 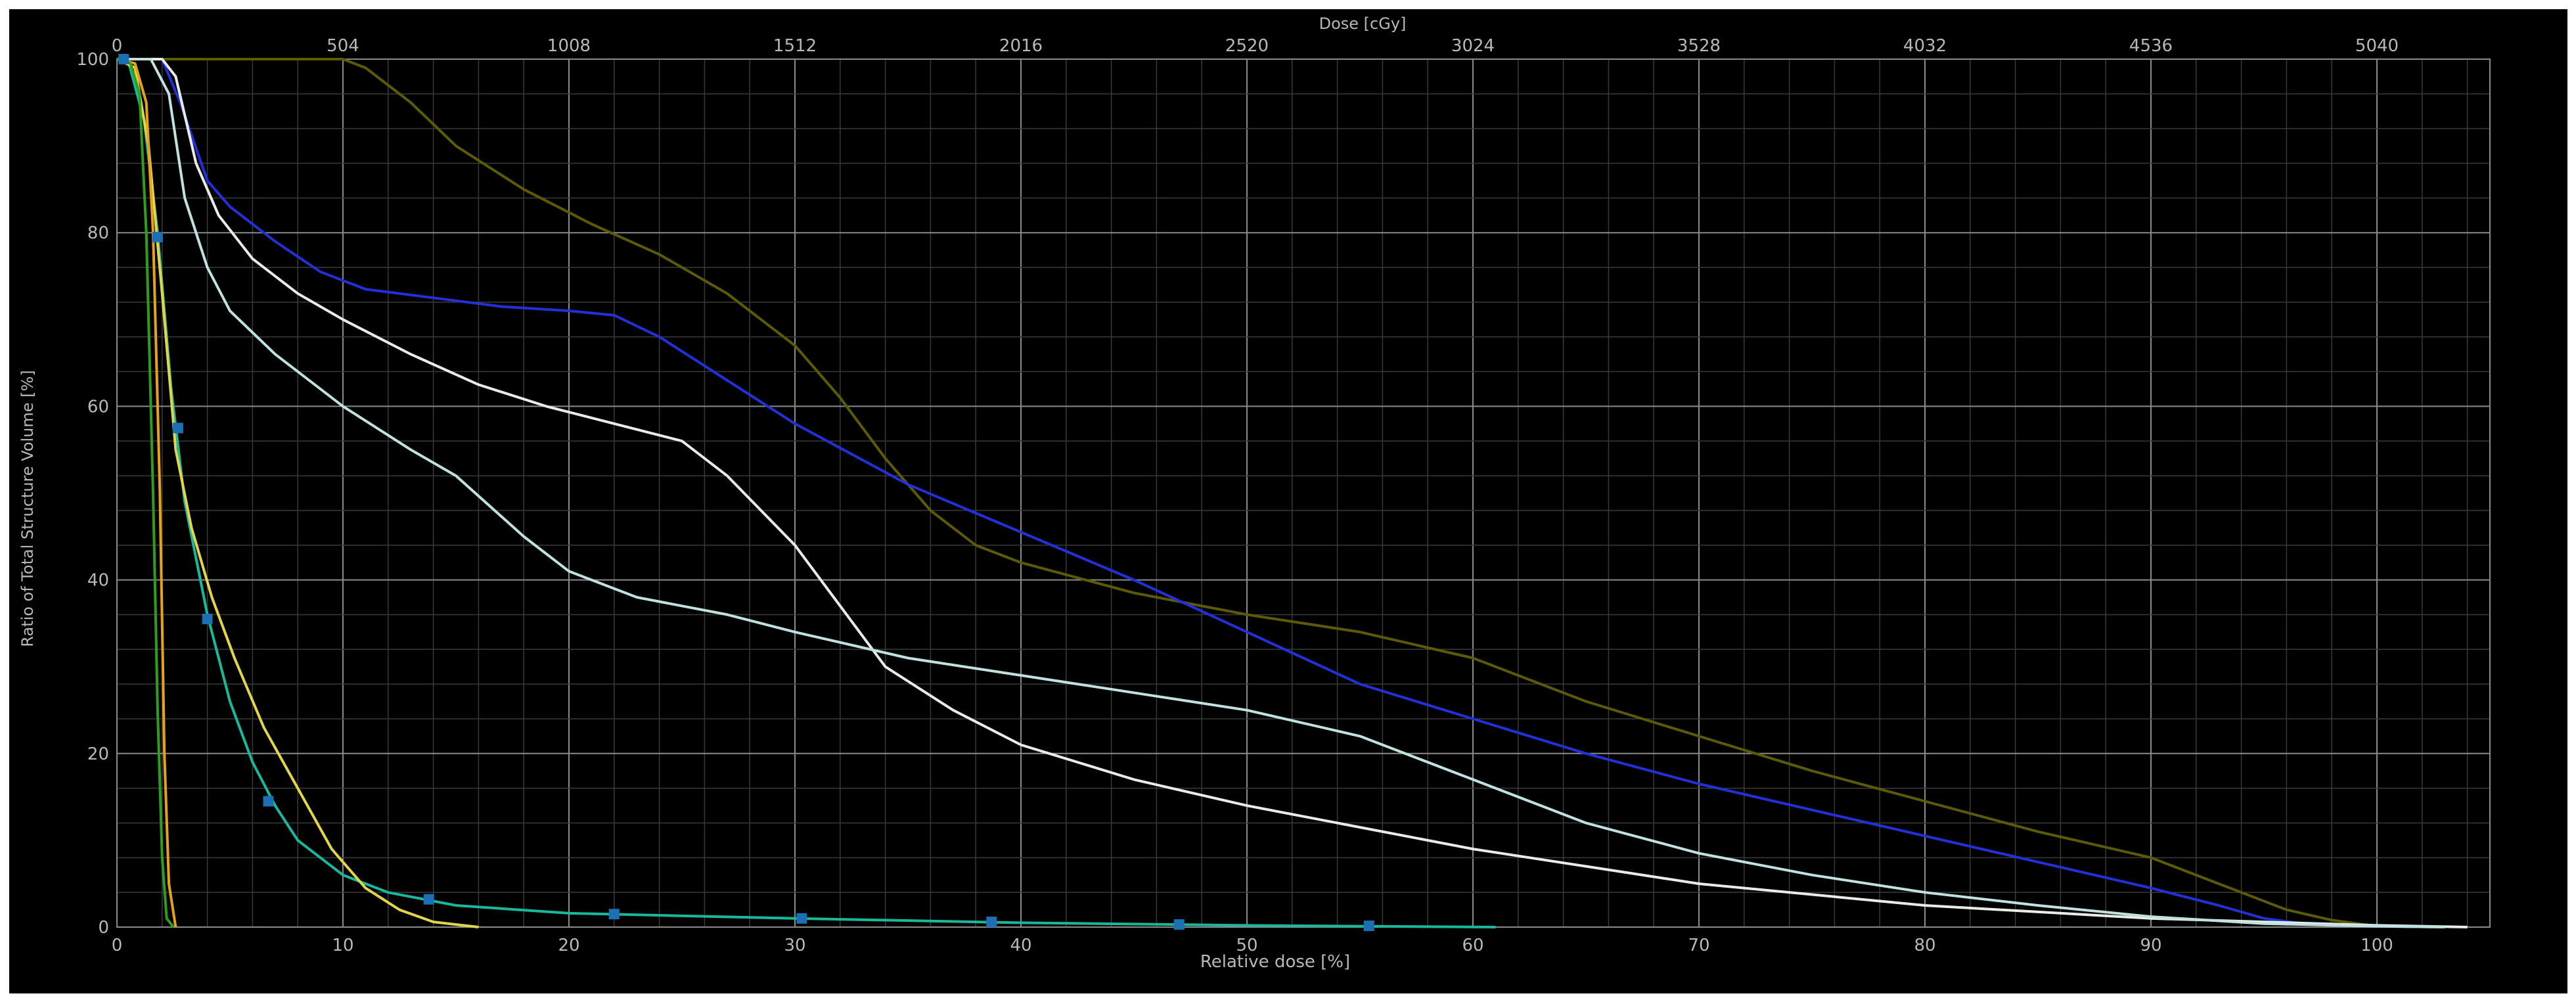 What do you see at coordinates (342, 945) in the screenshot?
I see `x-tick-label: 10` at bounding box center [342, 945].